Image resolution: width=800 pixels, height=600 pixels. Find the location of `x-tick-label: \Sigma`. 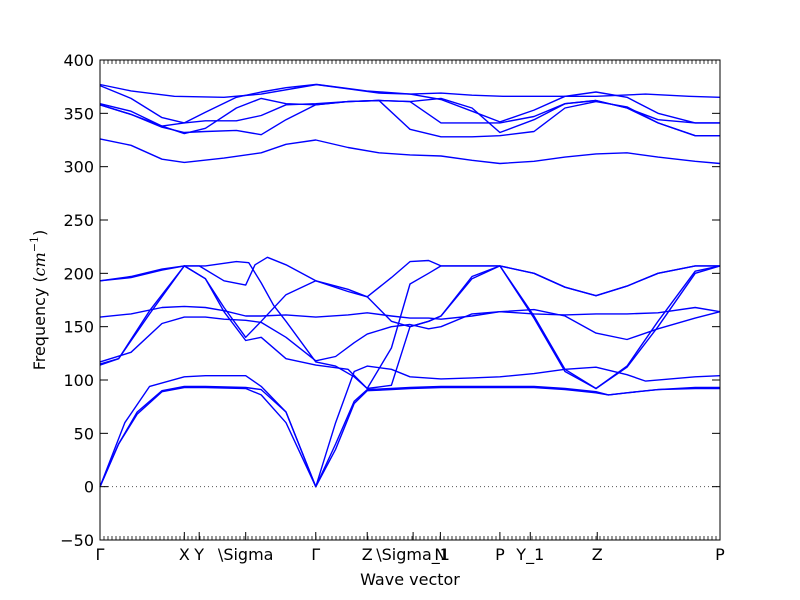

x-tick-label: \Sigma is located at coordinates (246, 554).